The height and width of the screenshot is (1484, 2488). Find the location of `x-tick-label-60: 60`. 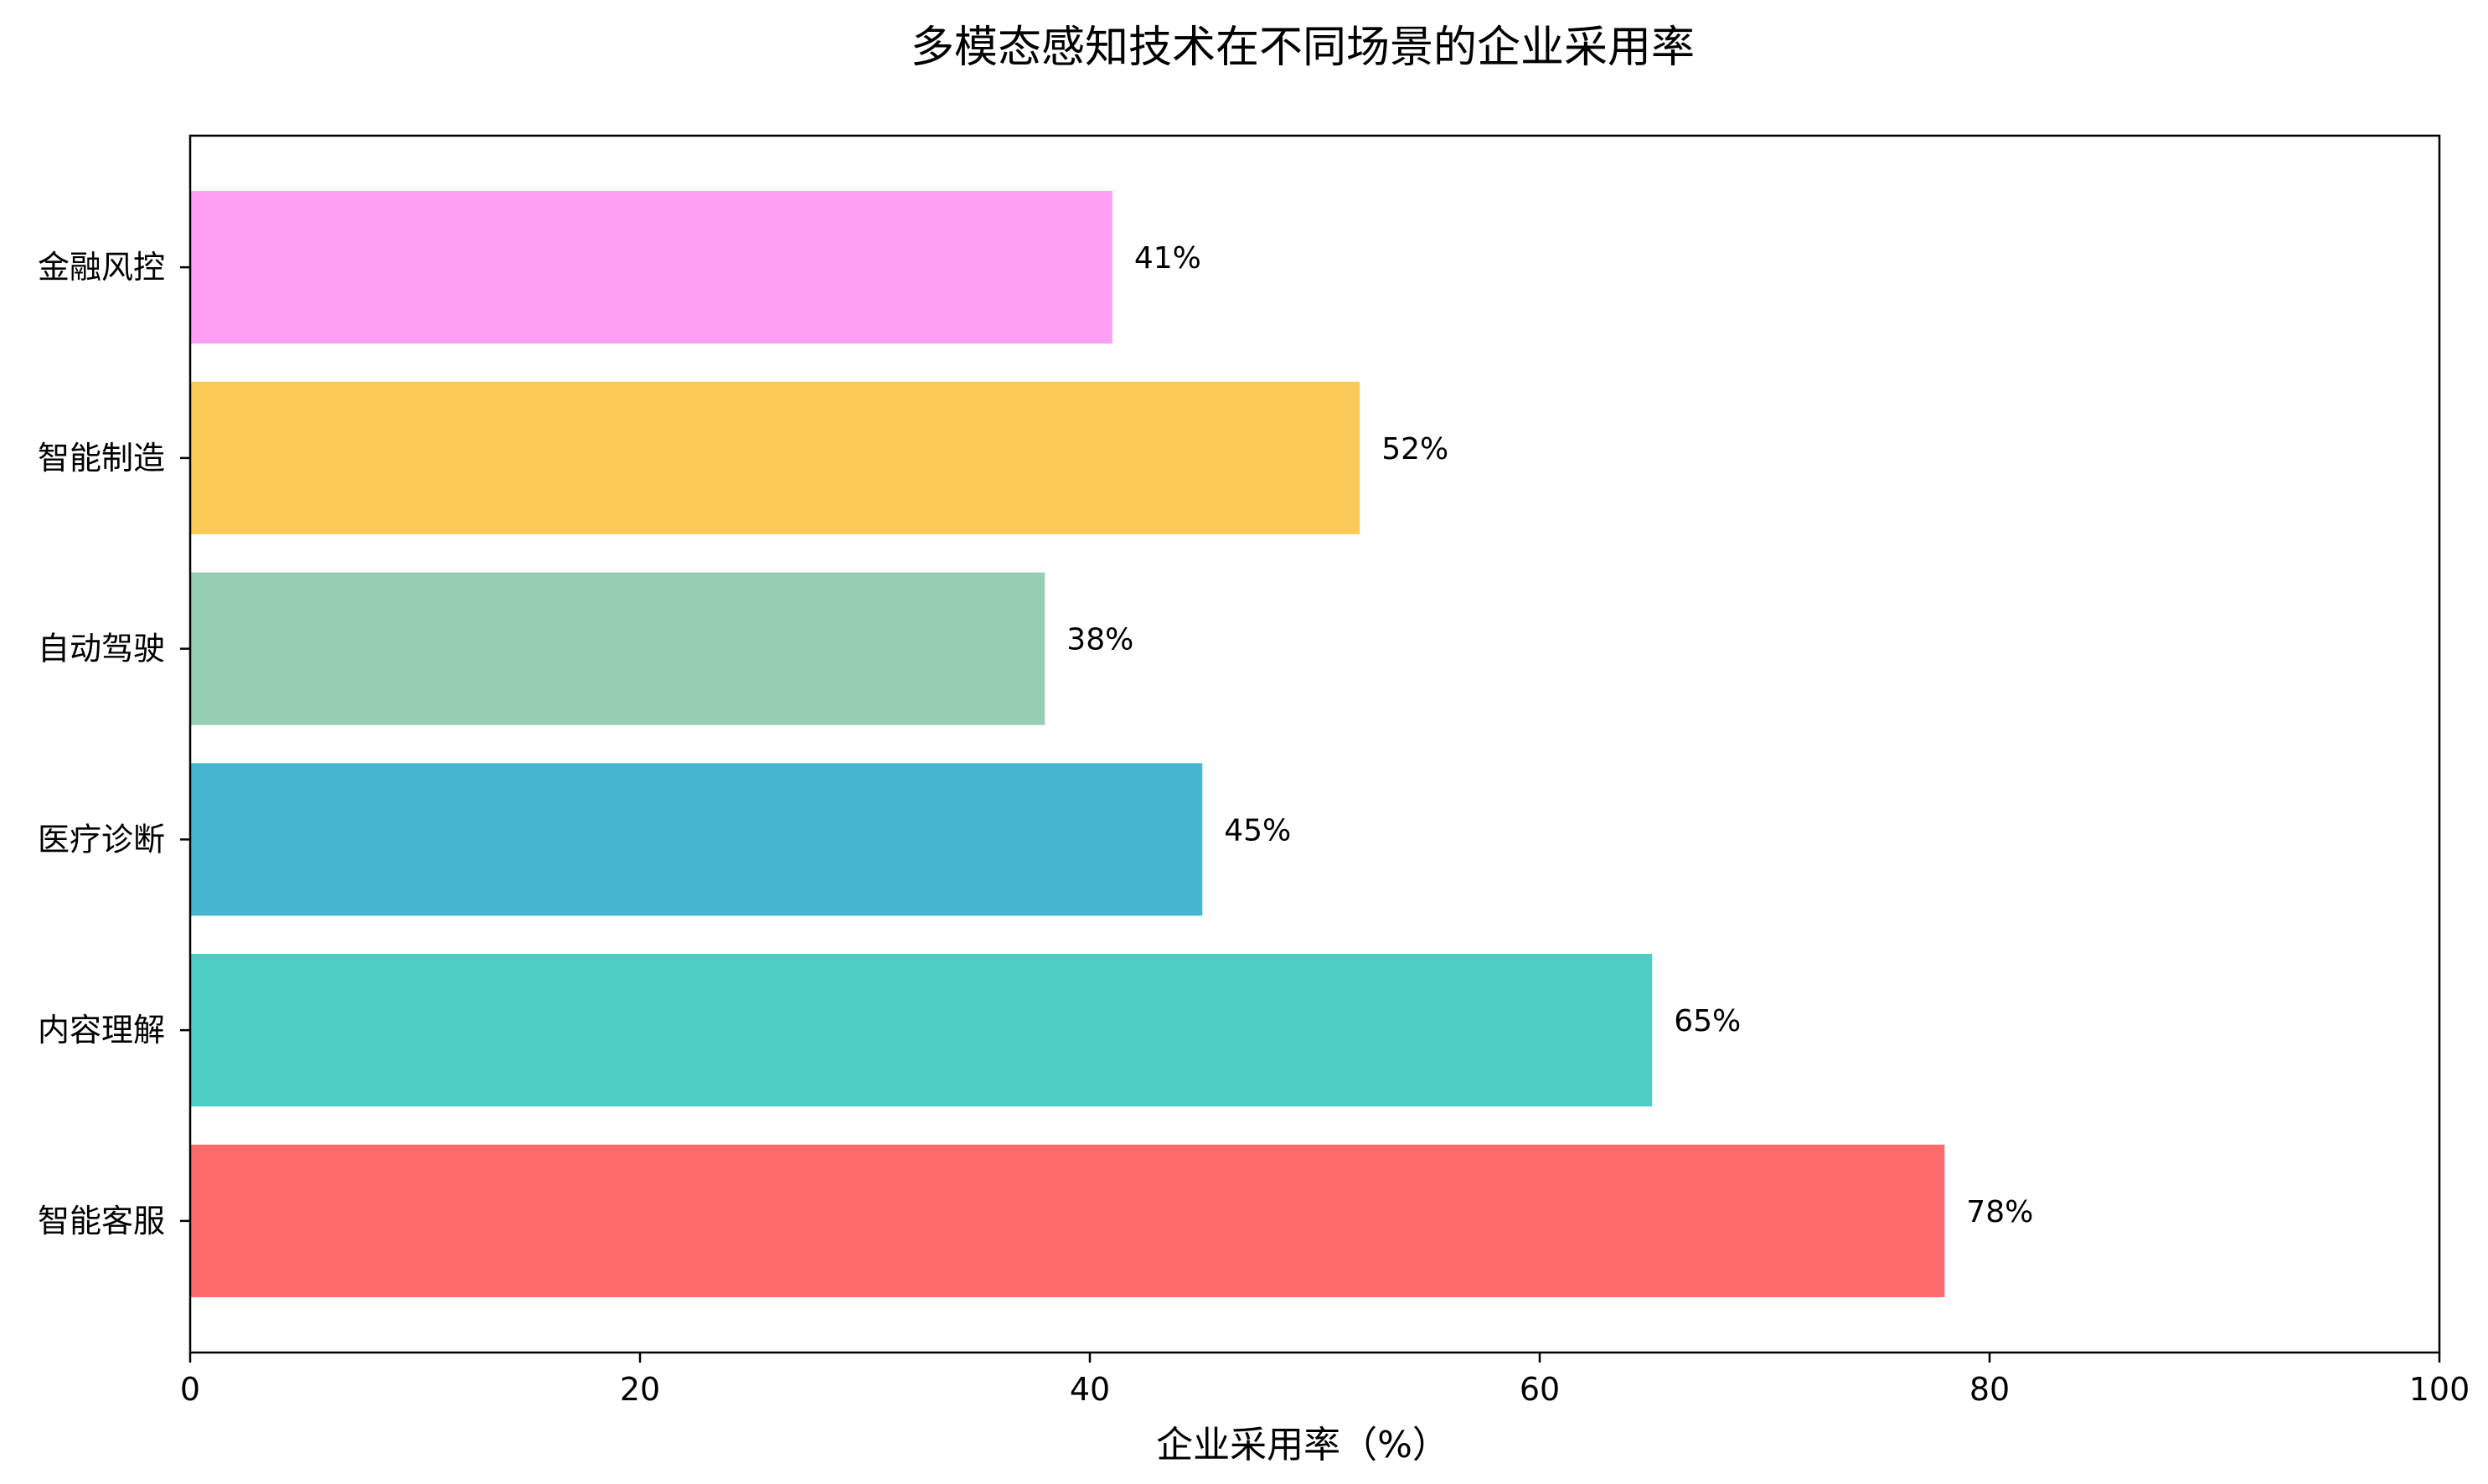

x-tick-label-60: 60 is located at coordinates (1540, 1389).